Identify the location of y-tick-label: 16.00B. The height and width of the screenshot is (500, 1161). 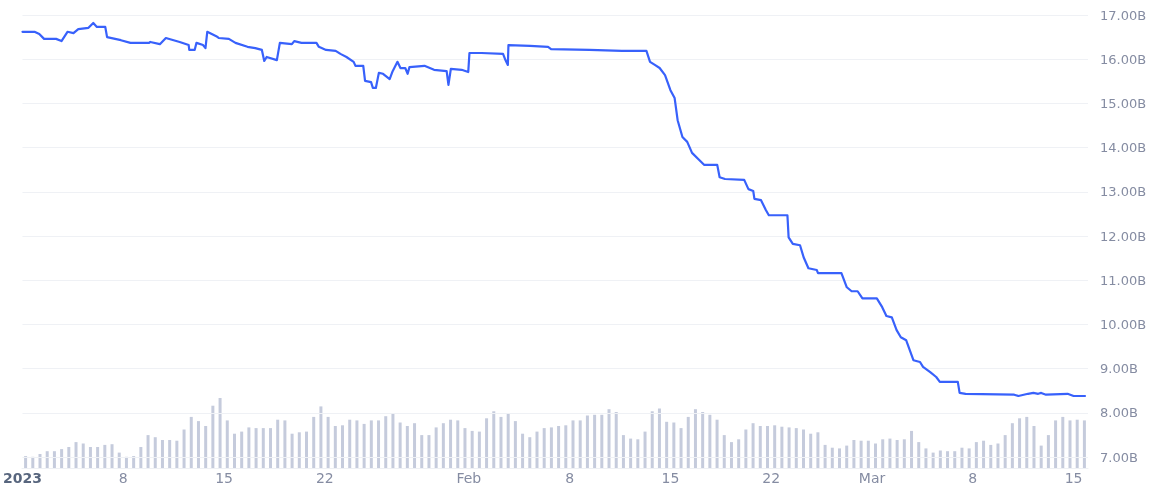
(1123, 59).